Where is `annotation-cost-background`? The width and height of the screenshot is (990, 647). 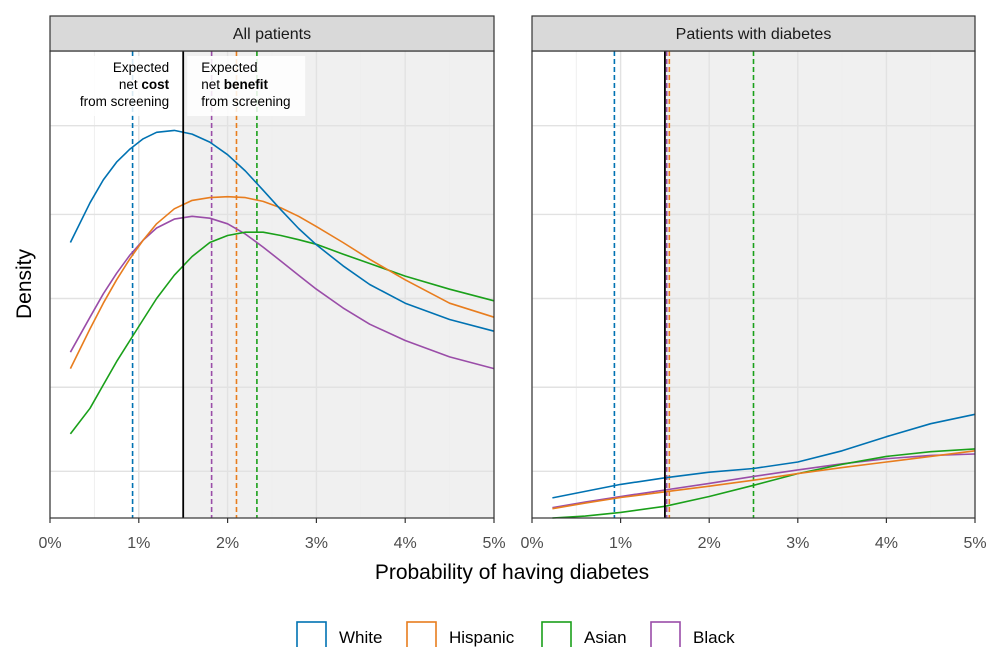 annotation-cost-background is located at coordinates (122, 86).